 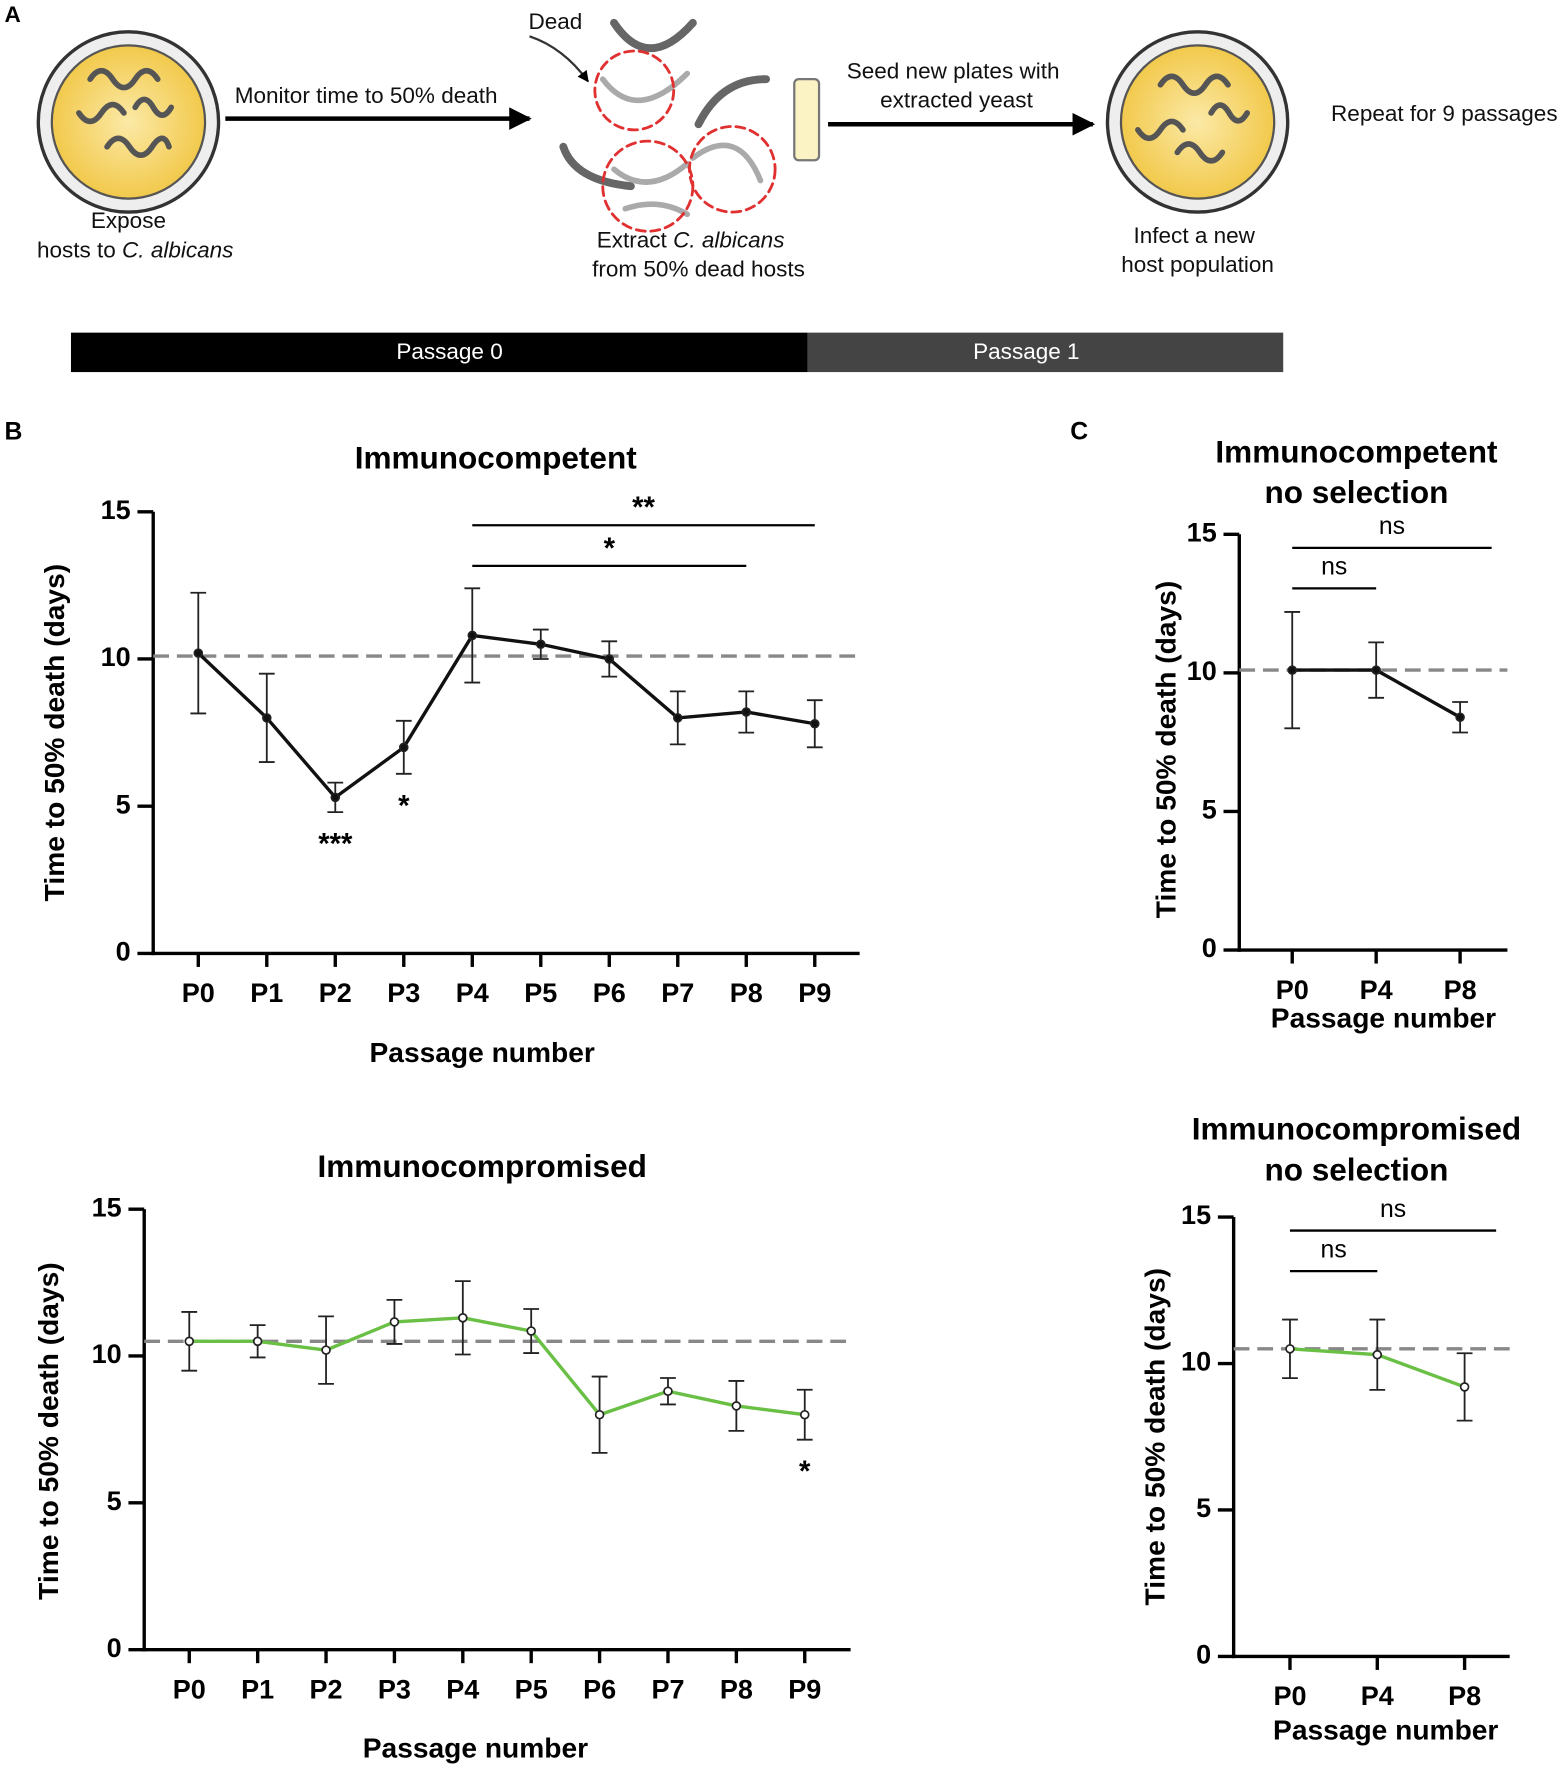 I want to click on label: hosts to C. albicans, so click(x=135, y=249).